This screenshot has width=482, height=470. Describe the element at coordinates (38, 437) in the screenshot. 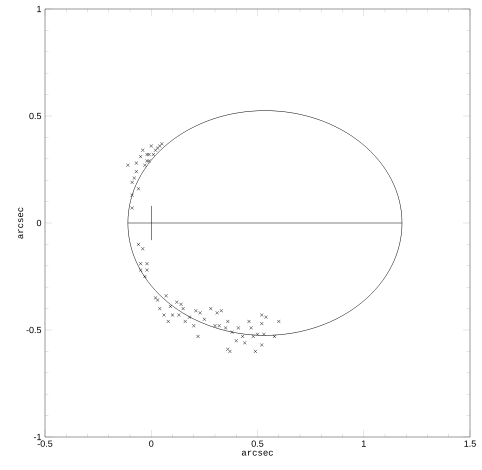

I see `y-tick-label: -1` at that location.